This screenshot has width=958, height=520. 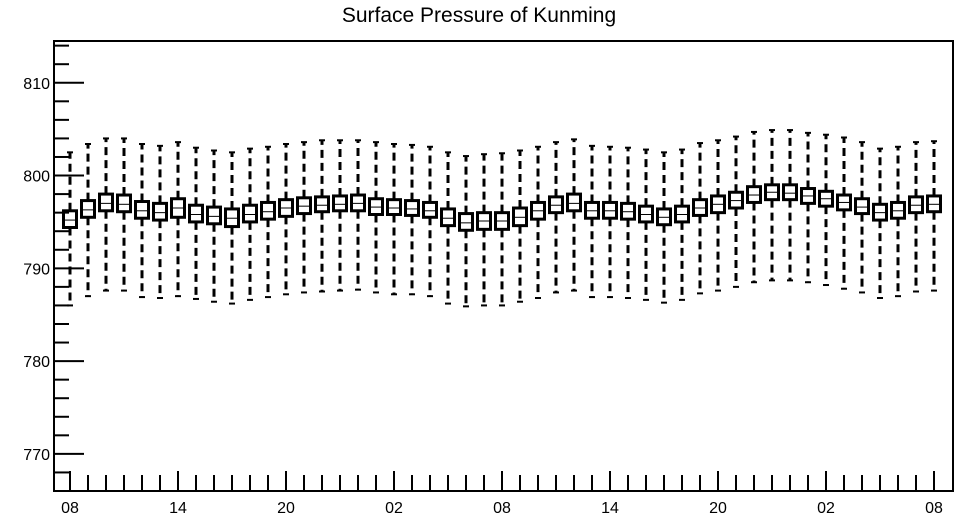 What do you see at coordinates (36, 362) in the screenshot?
I see `y-tick-label: 780` at bounding box center [36, 362].